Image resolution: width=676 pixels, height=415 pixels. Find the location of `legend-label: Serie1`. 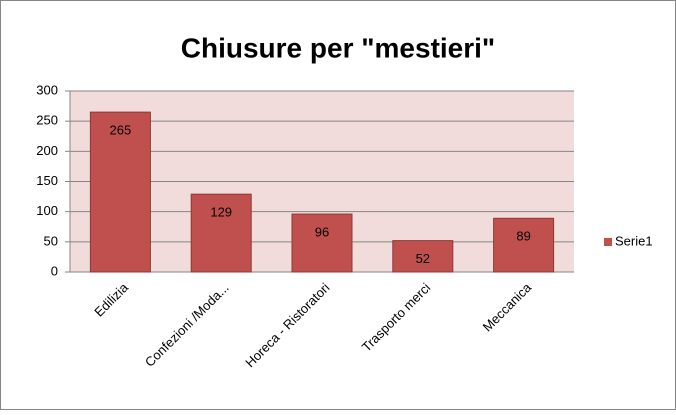

legend-label: Serie1 is located at coordinates (634, 240).